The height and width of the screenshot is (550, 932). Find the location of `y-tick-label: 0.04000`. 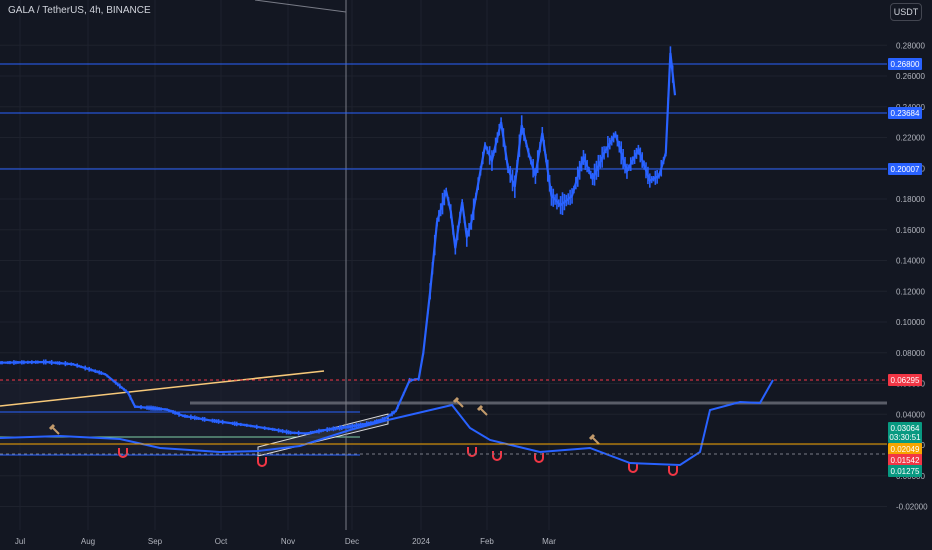

y-tick-label: 0.04000 is located at coordinates (910, 414).